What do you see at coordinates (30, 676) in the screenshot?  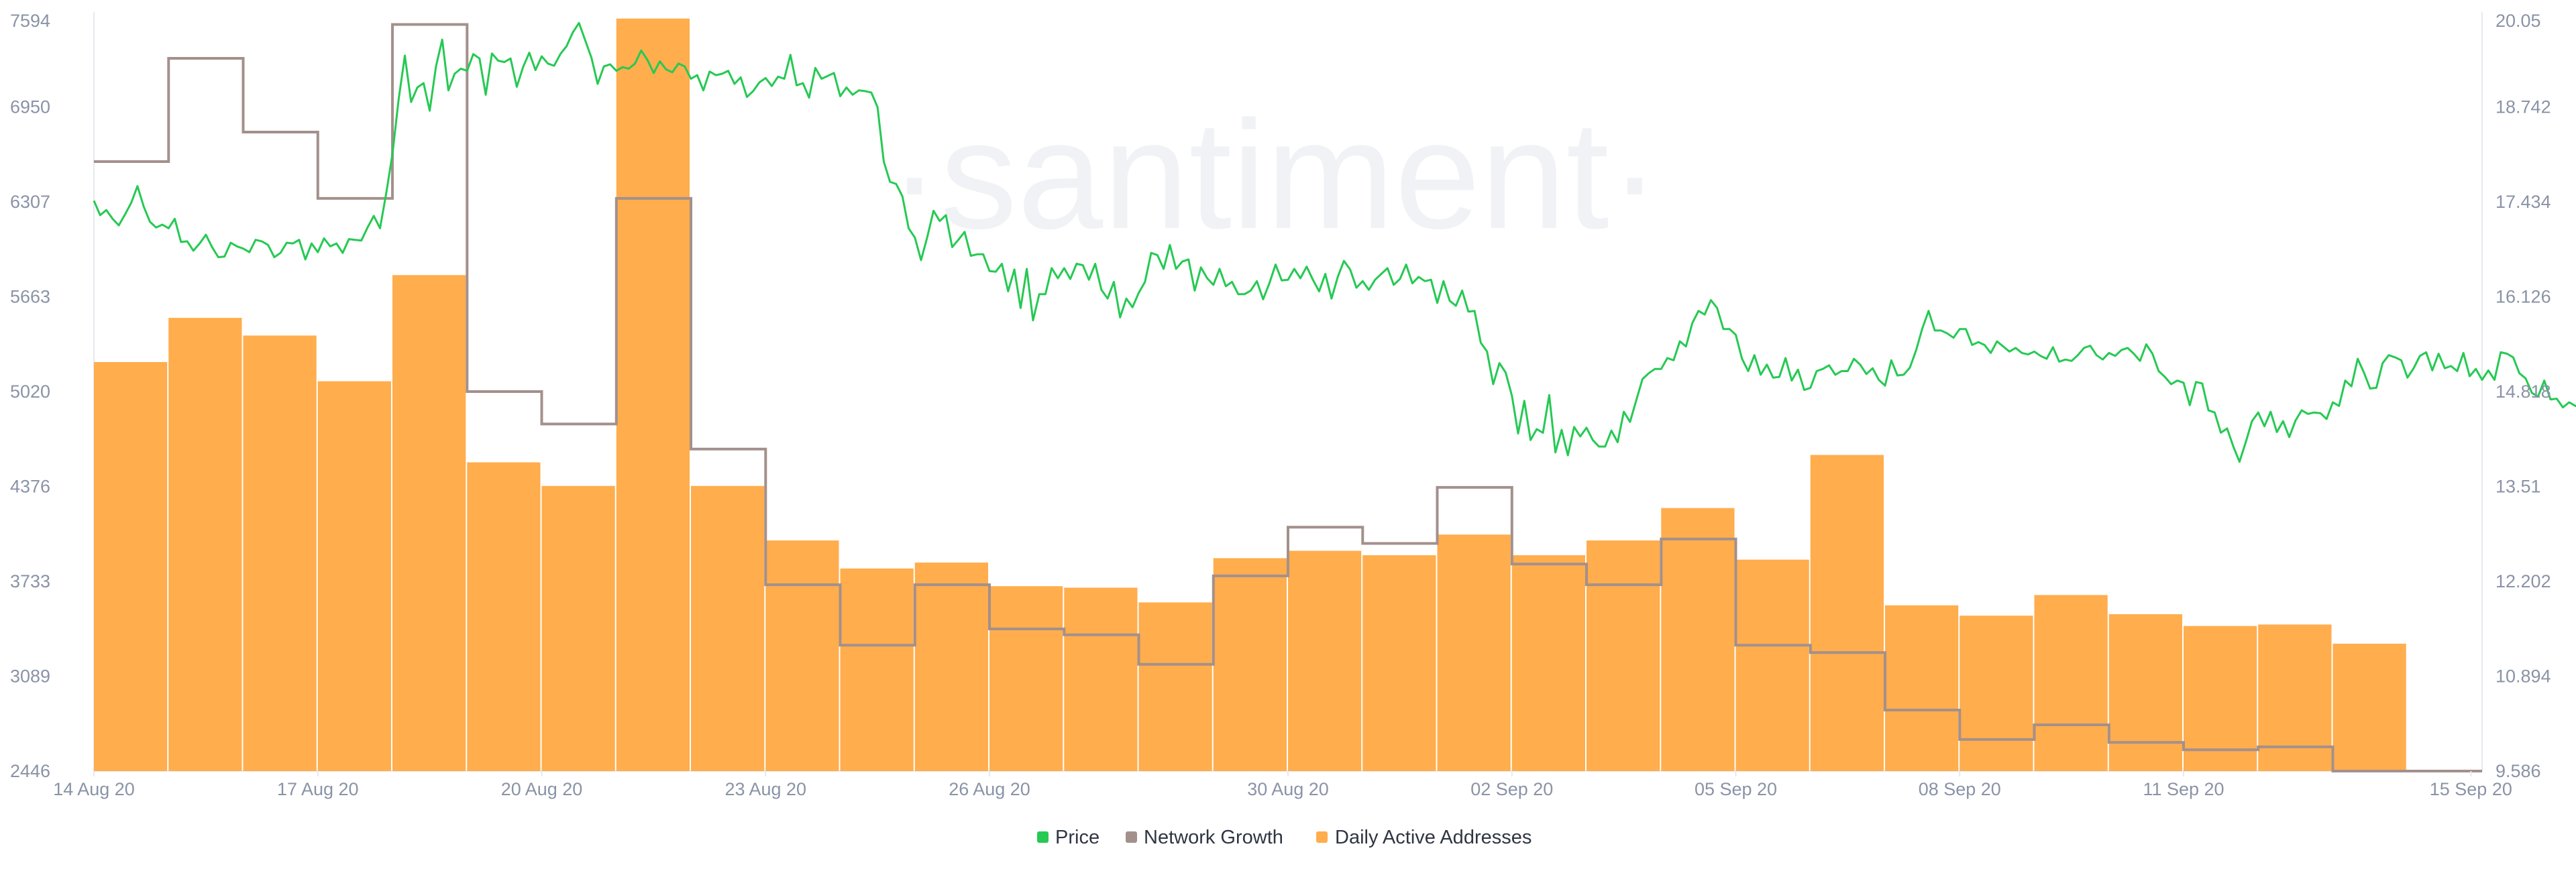 I see `y-left-tick-label: 3089` at bounding box center [30, 676].